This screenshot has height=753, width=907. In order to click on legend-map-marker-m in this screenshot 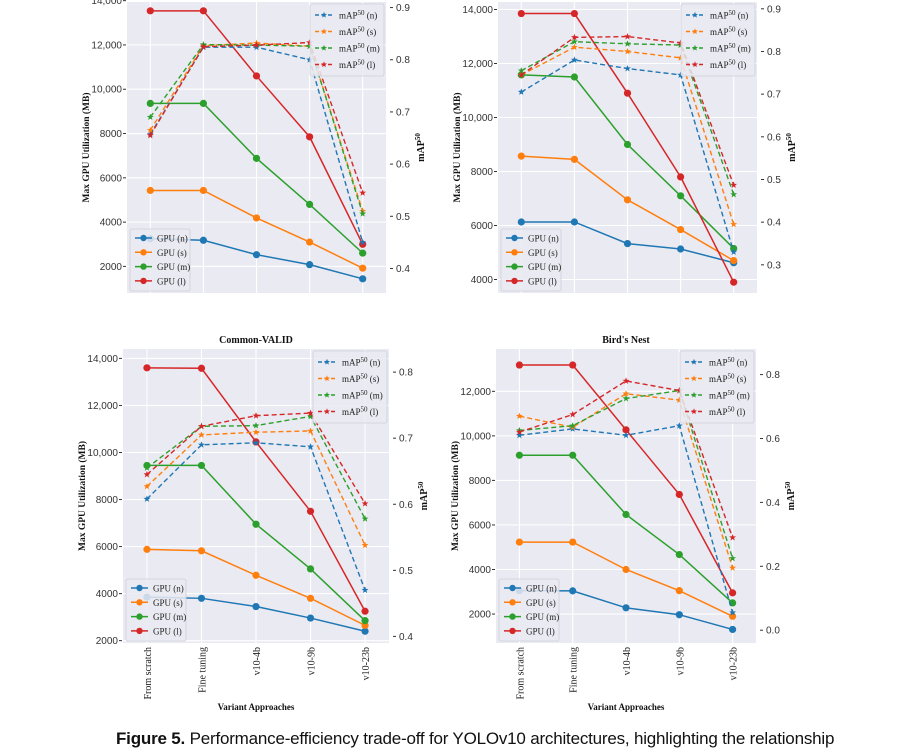, I will do `click(695, 47)`.